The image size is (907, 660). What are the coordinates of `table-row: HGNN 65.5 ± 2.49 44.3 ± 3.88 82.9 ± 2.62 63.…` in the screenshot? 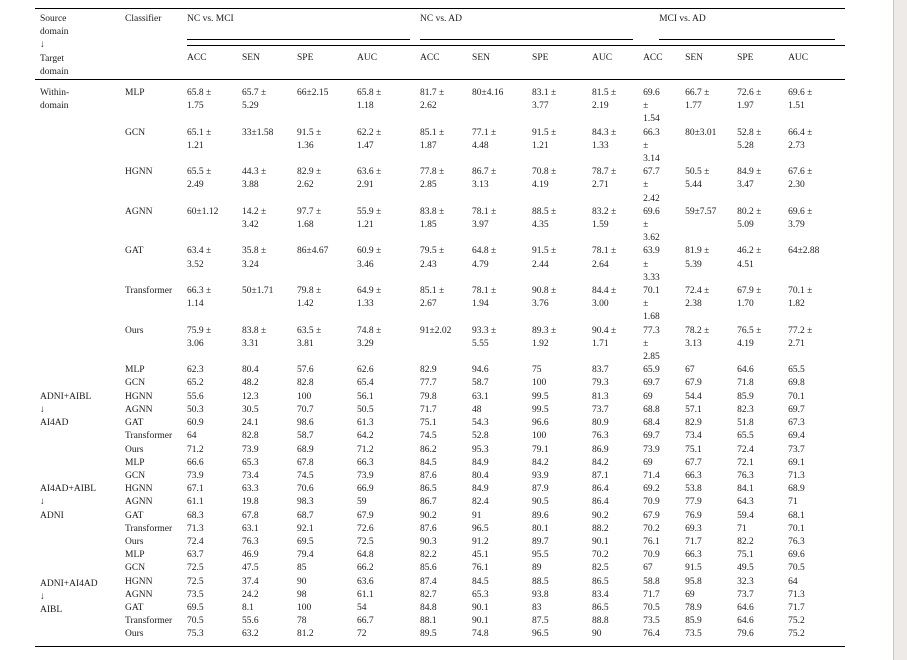 It's located at (440, 186).